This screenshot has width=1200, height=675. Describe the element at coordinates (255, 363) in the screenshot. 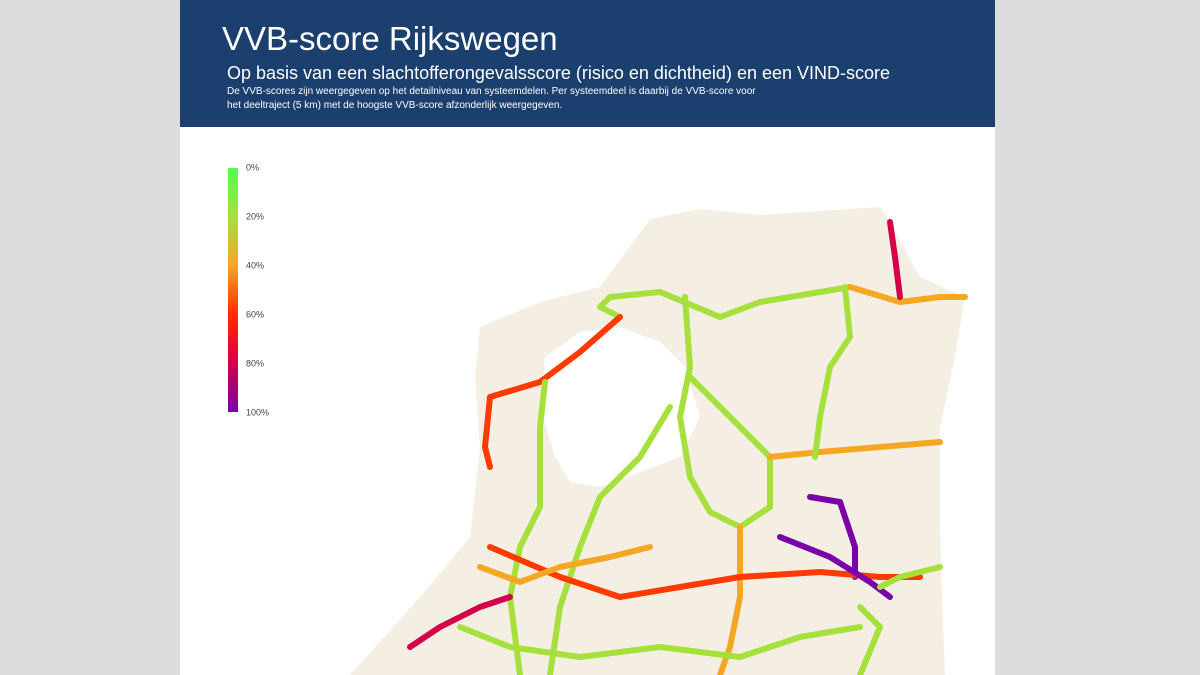

I see `colorbar-label: 80%` at that location.